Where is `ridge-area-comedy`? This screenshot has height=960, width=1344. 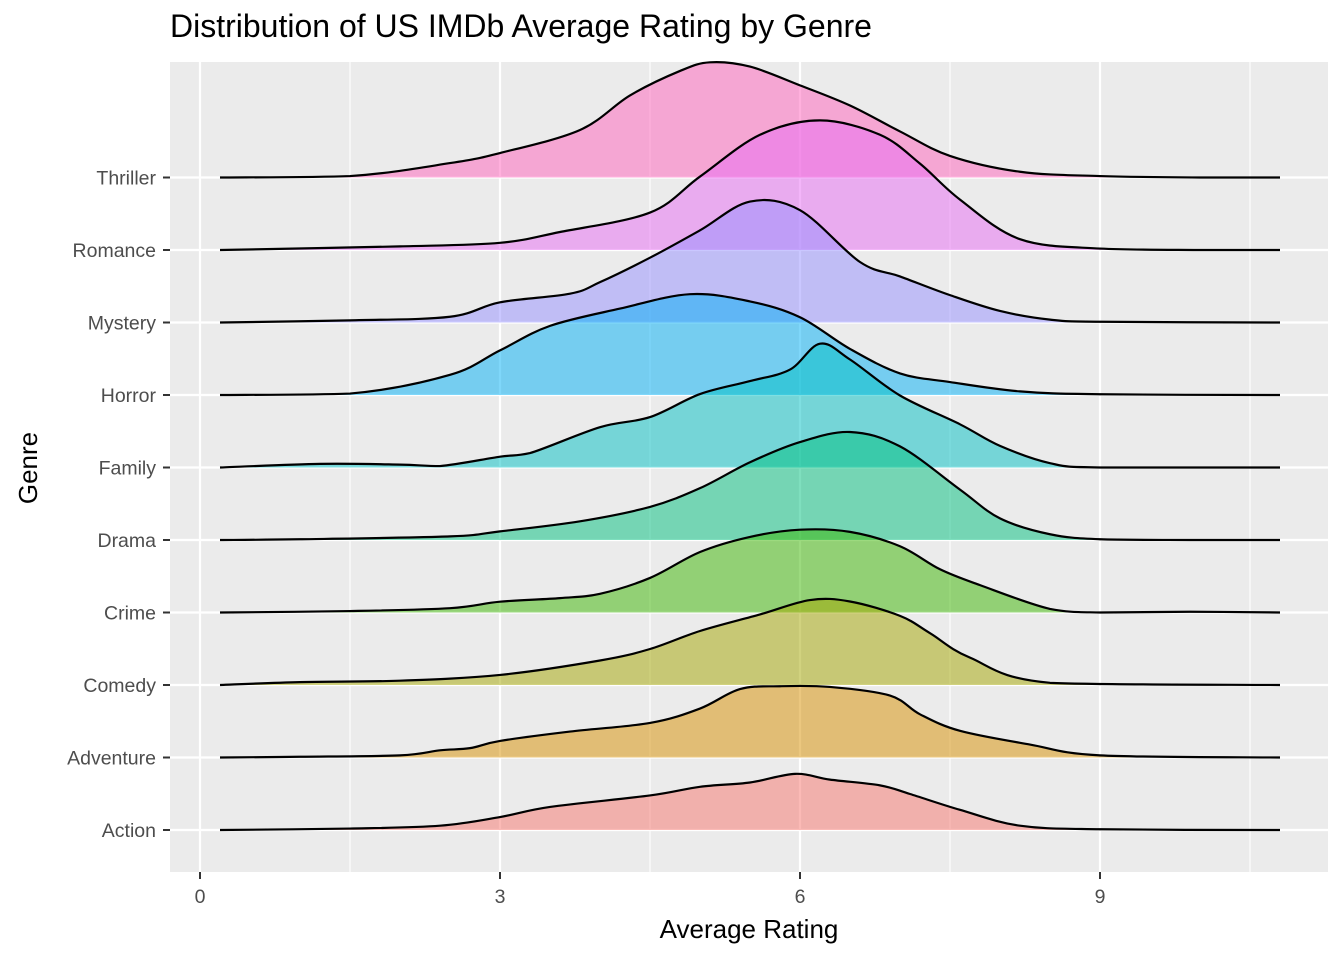
ridge-area-comedy is located at coordinates (750, 641).